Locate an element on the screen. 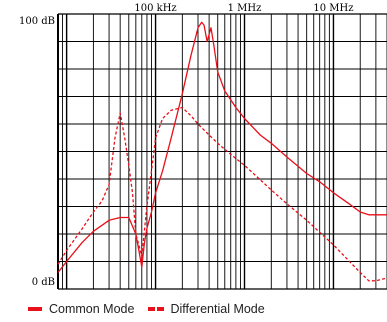 The height and width of the screenshot is (322, 387). x-tick-label: 1 MHz is located at coordinates (245, 8).